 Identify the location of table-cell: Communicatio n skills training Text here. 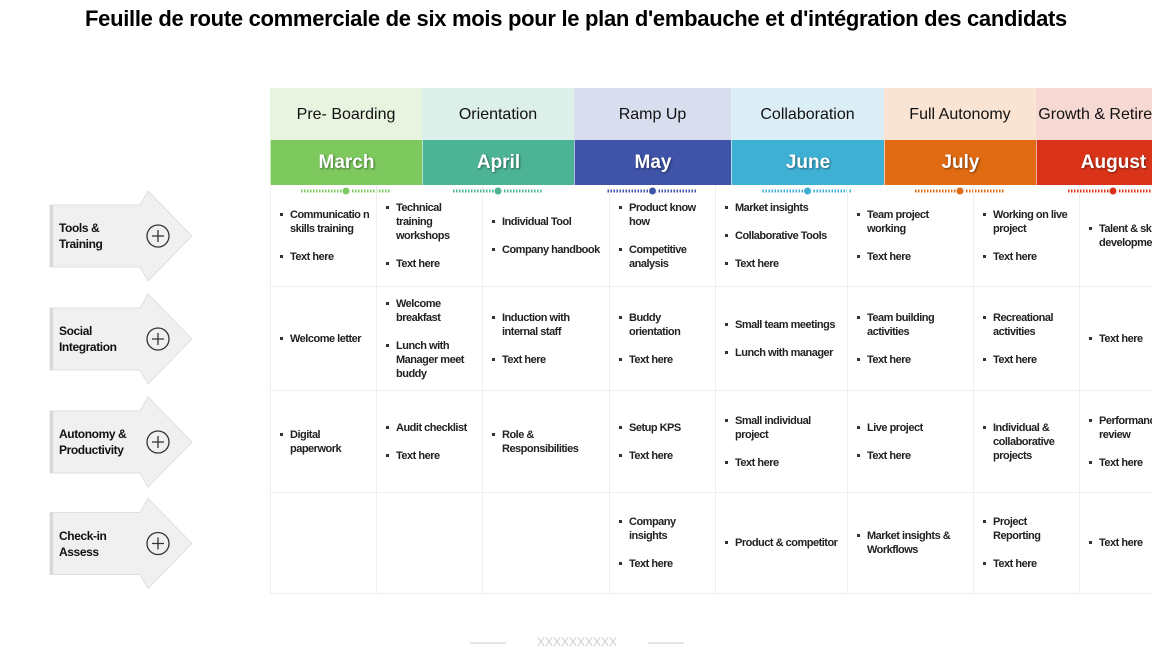
(323, 236).